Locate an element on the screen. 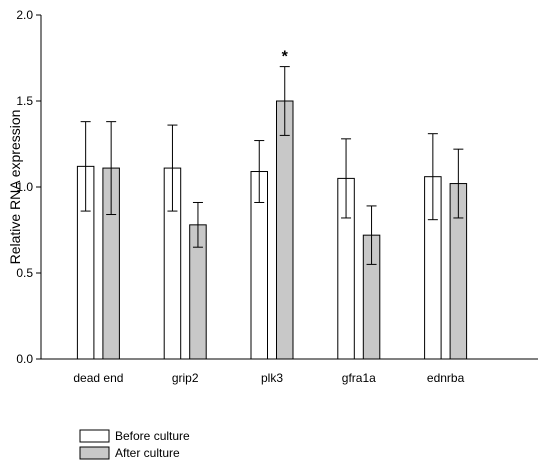 Image resolution: width=550 pixels, height=465 pixels. x-category-labels: dead end grip2 plk3 gfra1a ednrba is located at coordinates (268, 378).